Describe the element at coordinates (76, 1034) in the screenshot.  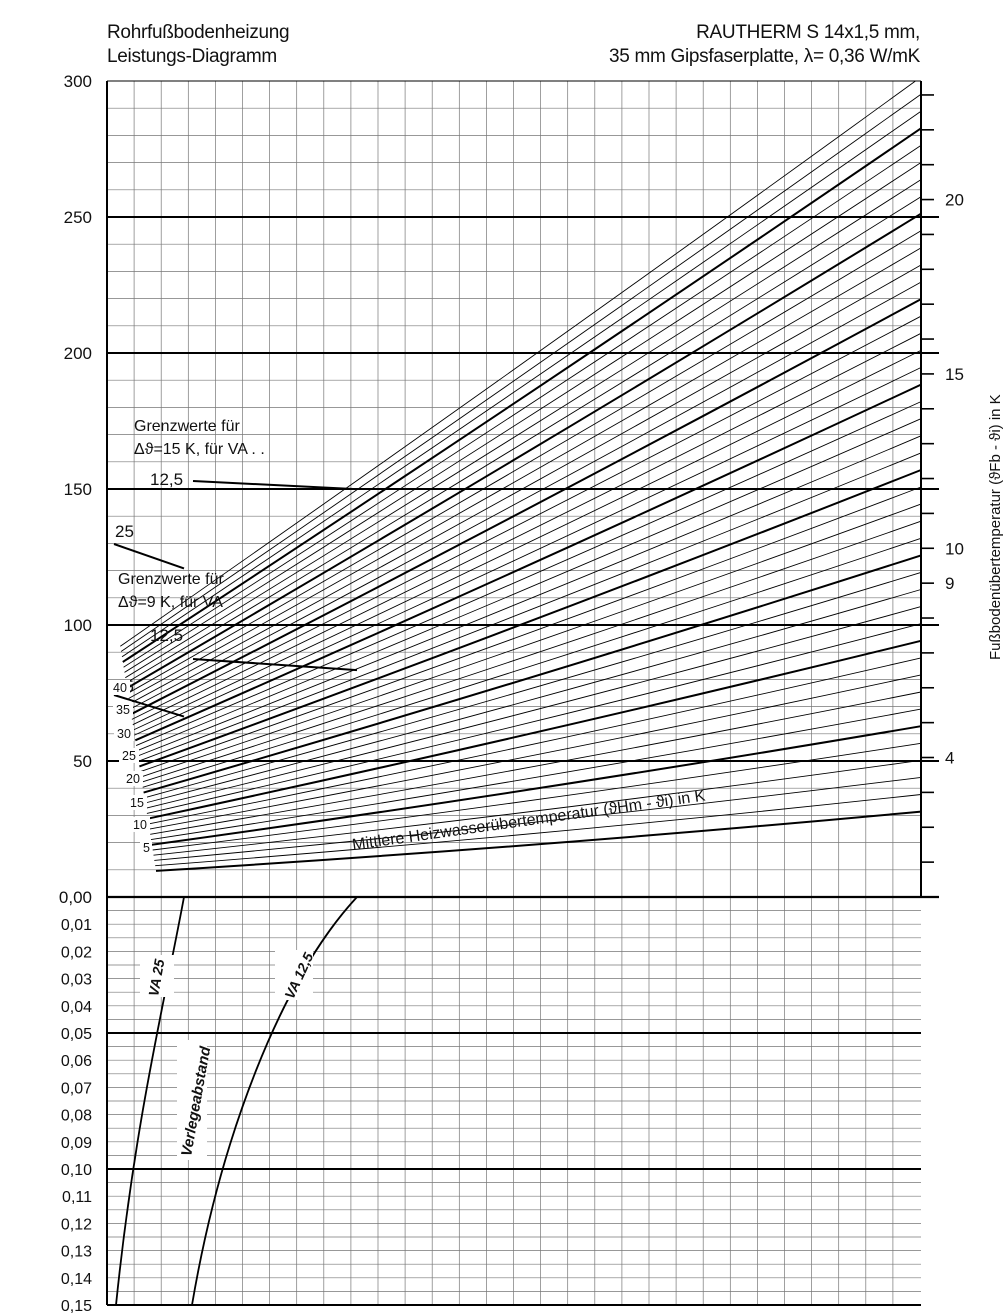
I see `y-tick-label: 0,05` at that location.